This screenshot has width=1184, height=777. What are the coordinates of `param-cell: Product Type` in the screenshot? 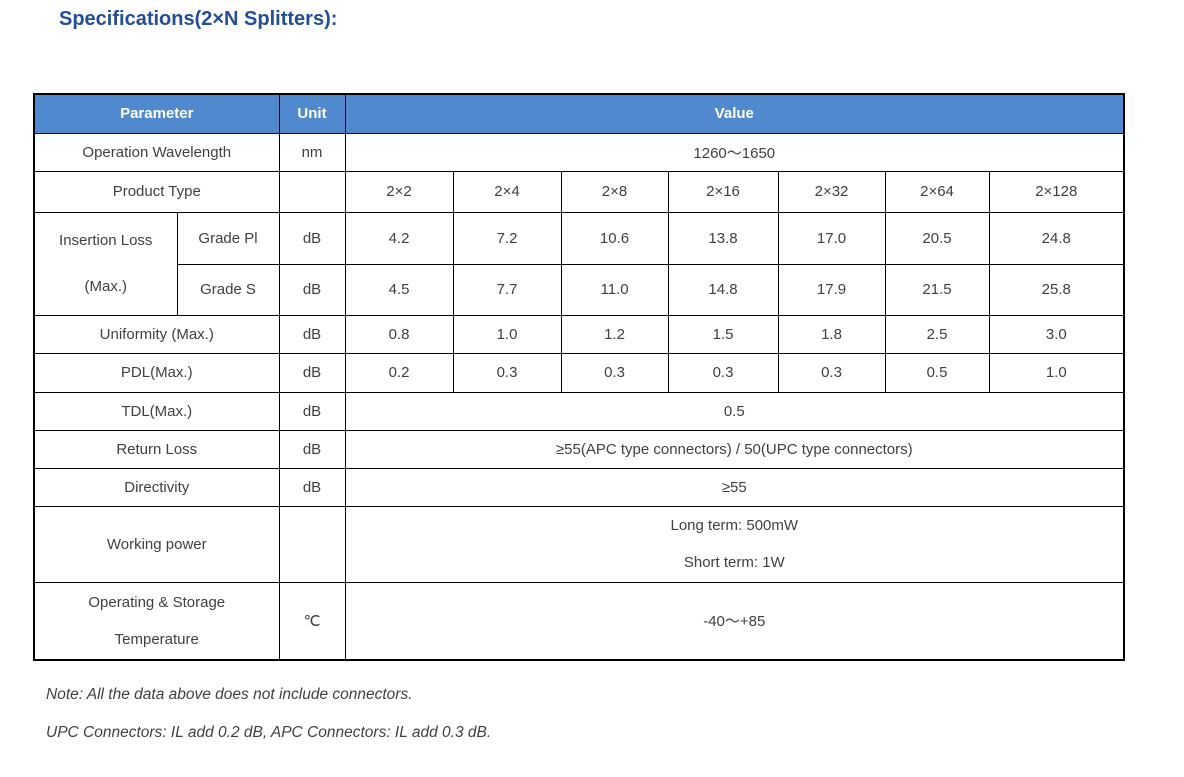 It's located at (156, 191).